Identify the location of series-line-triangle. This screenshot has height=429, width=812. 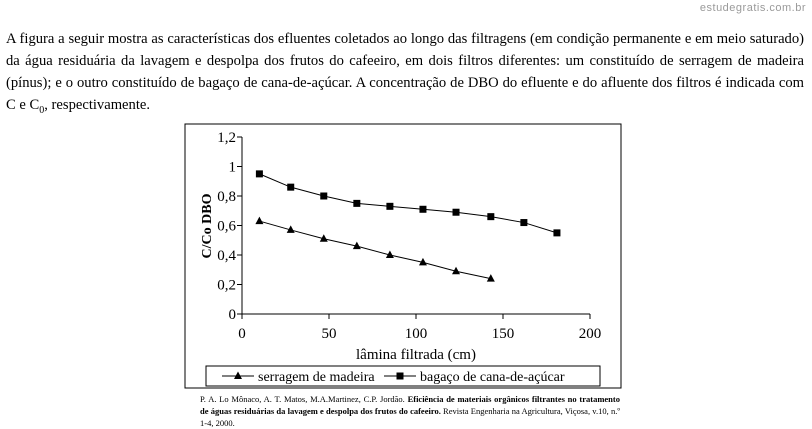
(375, 250).